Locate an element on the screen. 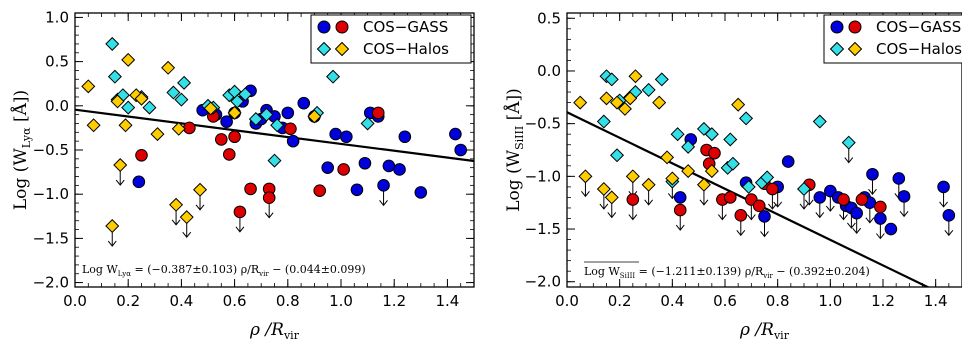 Image resolution: width=962 pixels, height=343 pixels. x-axis-label: ρ /Rvir is located at coordinates (764, 331).